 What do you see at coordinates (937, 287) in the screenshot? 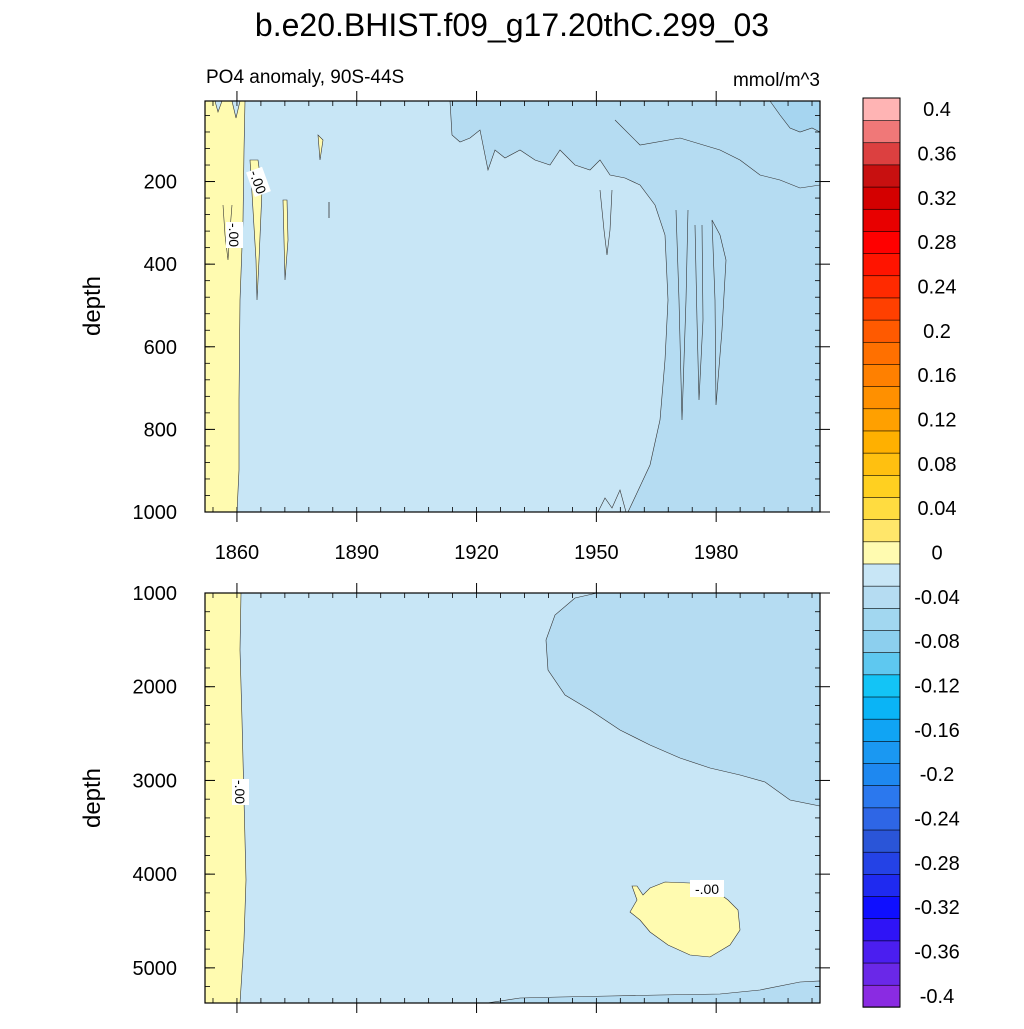
I see `colorbar-tick-label: 0.24` at bounding box center [937, 287].